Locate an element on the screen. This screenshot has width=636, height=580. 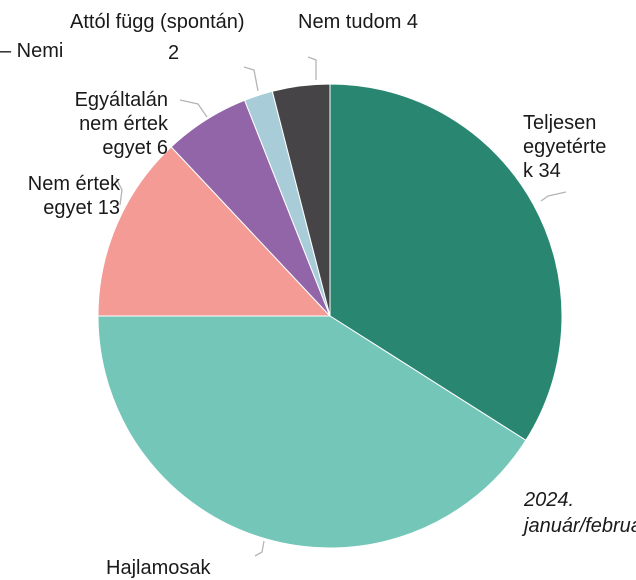
chart-title-fragment-2: 2 is located at coordinates (174, 53).